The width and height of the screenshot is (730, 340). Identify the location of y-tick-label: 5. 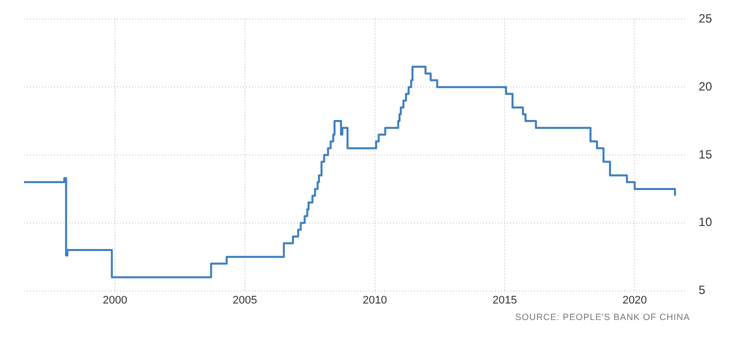
(702, 290).